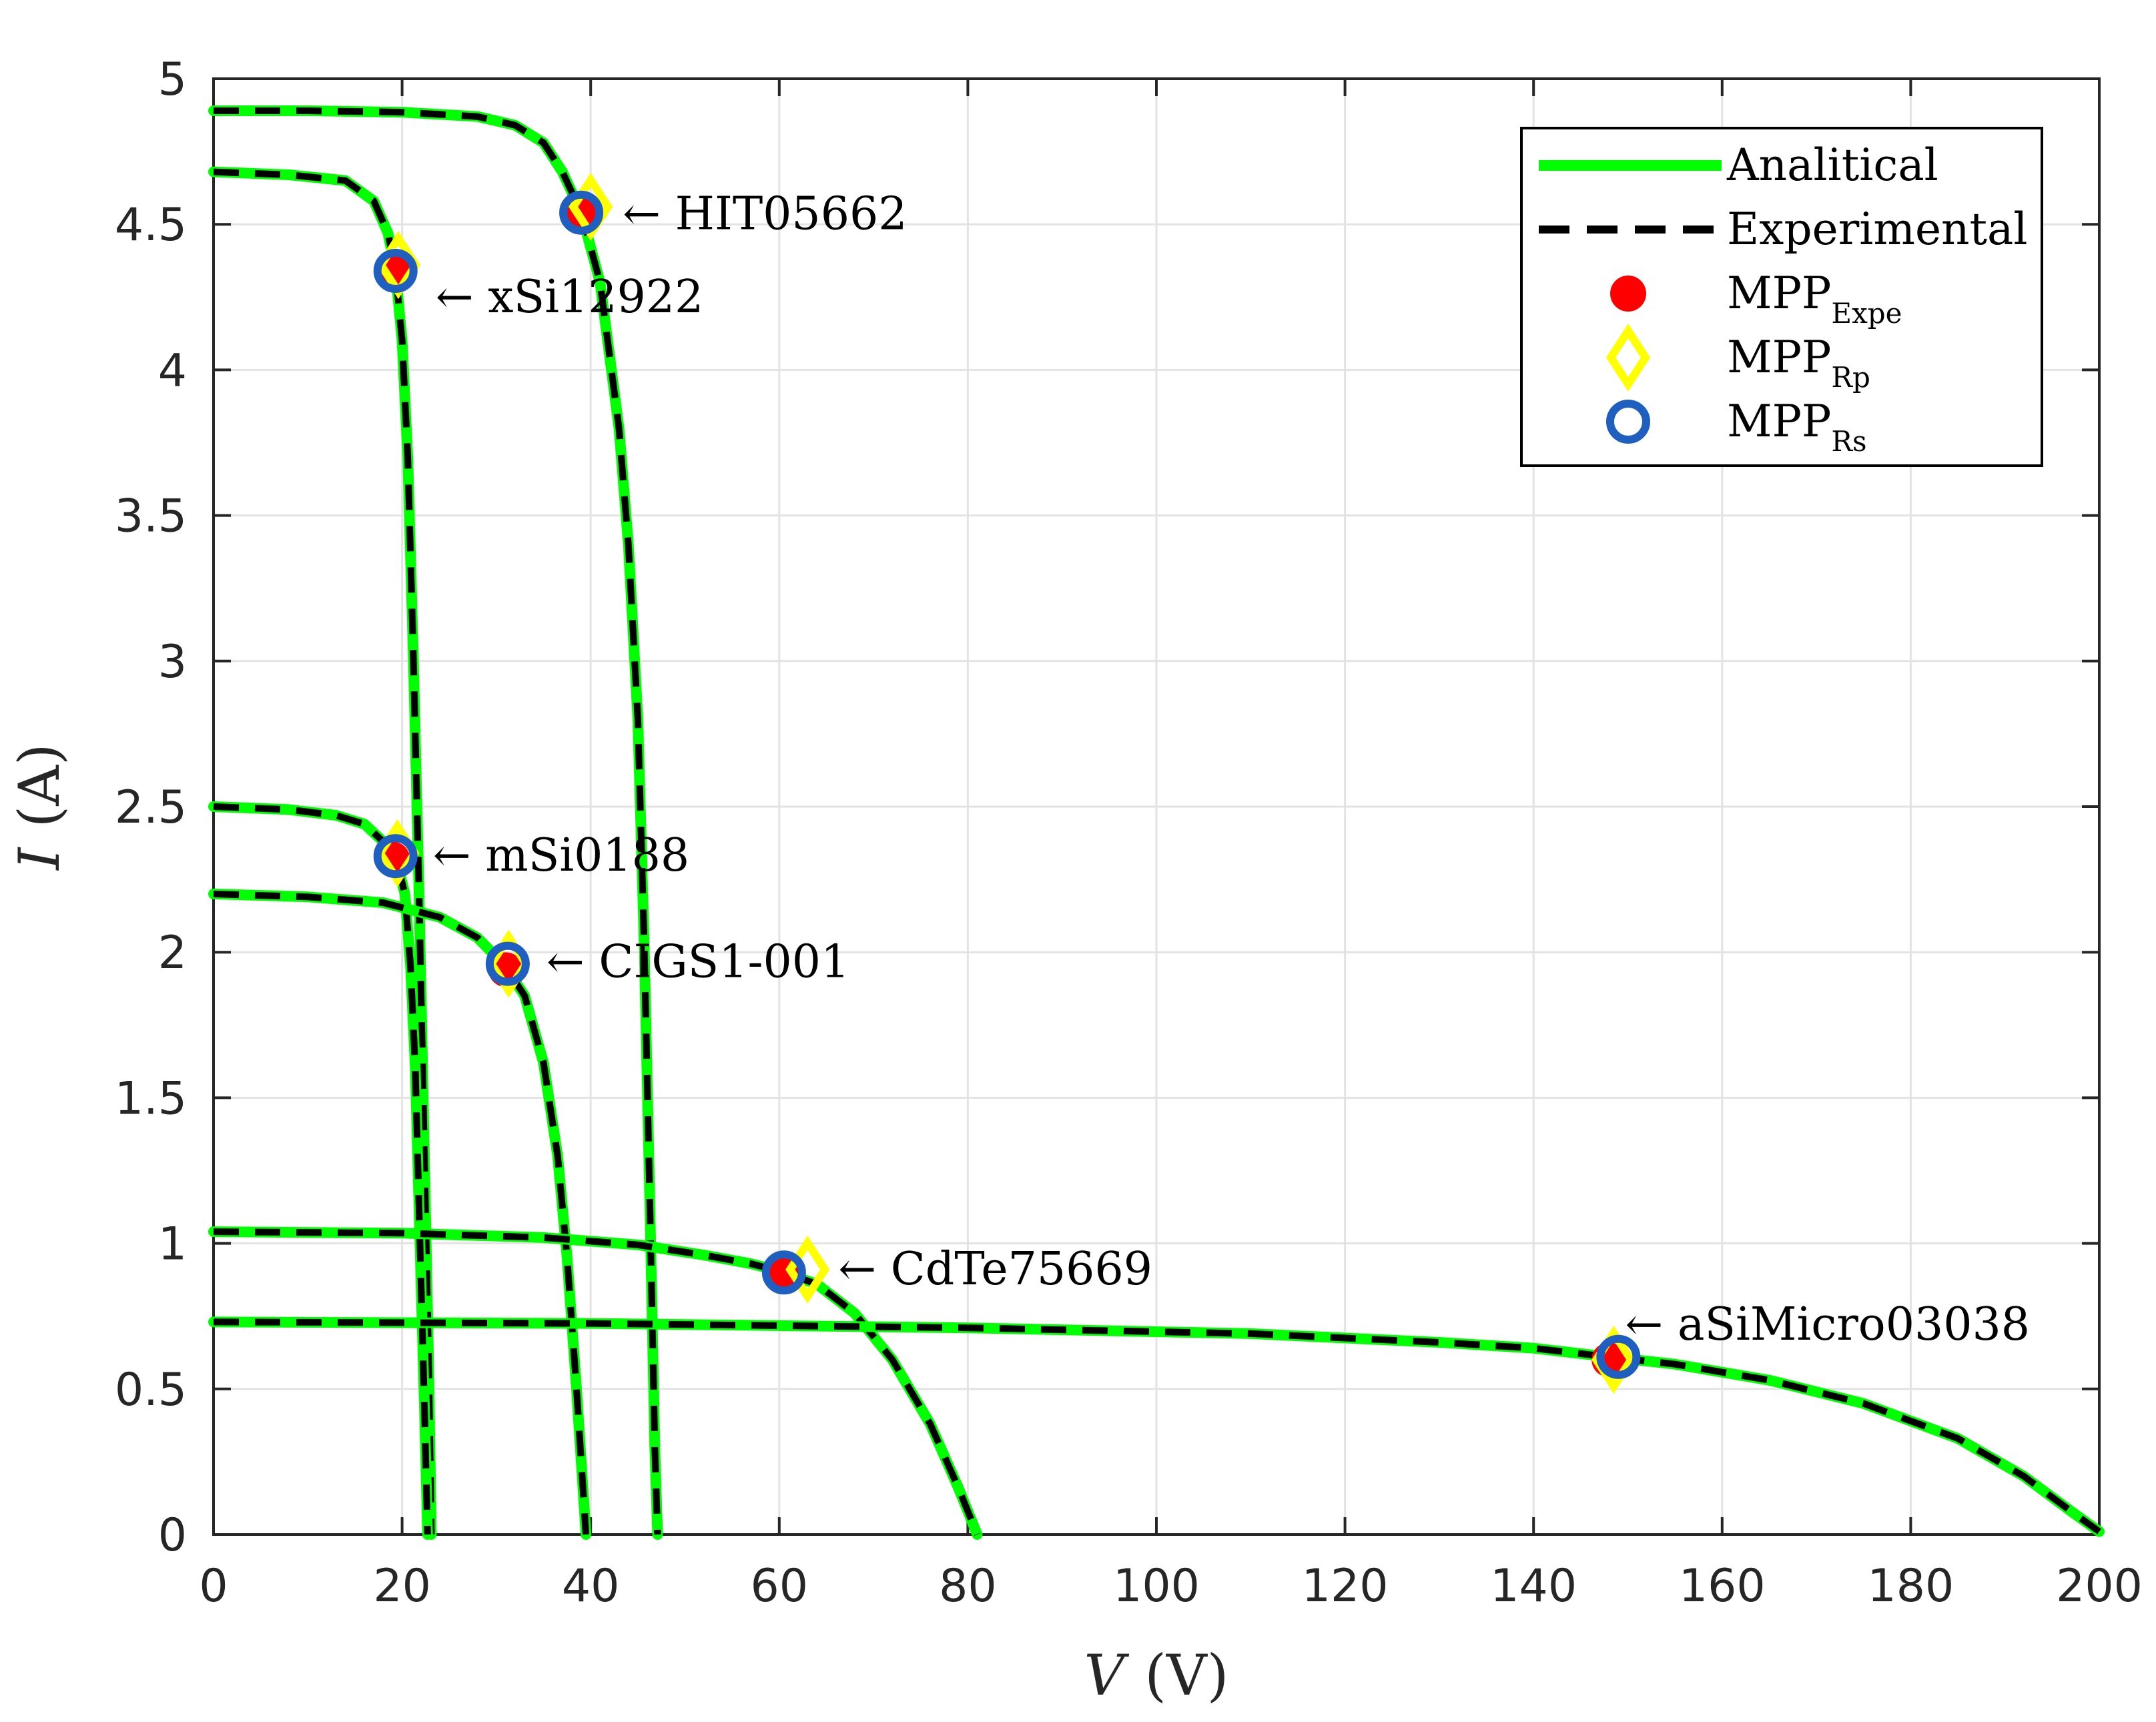  Describe the element at coordinates (172, 953) in the screenshot. I see `y-tick-label: 2` at that location.